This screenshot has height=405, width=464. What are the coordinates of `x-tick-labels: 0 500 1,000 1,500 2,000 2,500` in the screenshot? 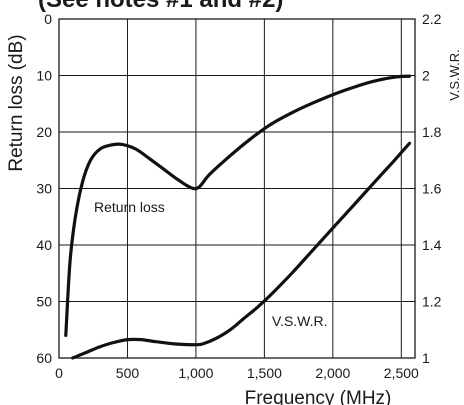 It's located at (237, 373).